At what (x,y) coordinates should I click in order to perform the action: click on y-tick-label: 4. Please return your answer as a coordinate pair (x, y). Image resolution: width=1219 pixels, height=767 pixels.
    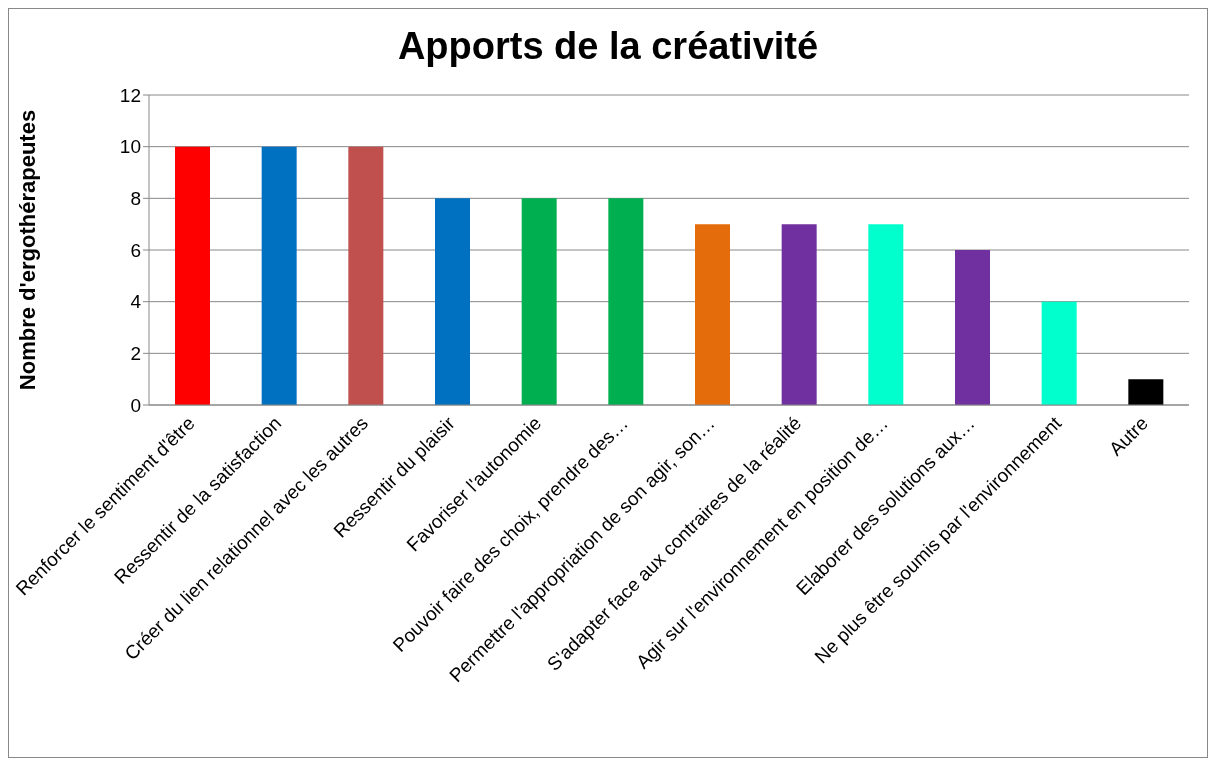
    Looking at the image, I should click on (136, 302).